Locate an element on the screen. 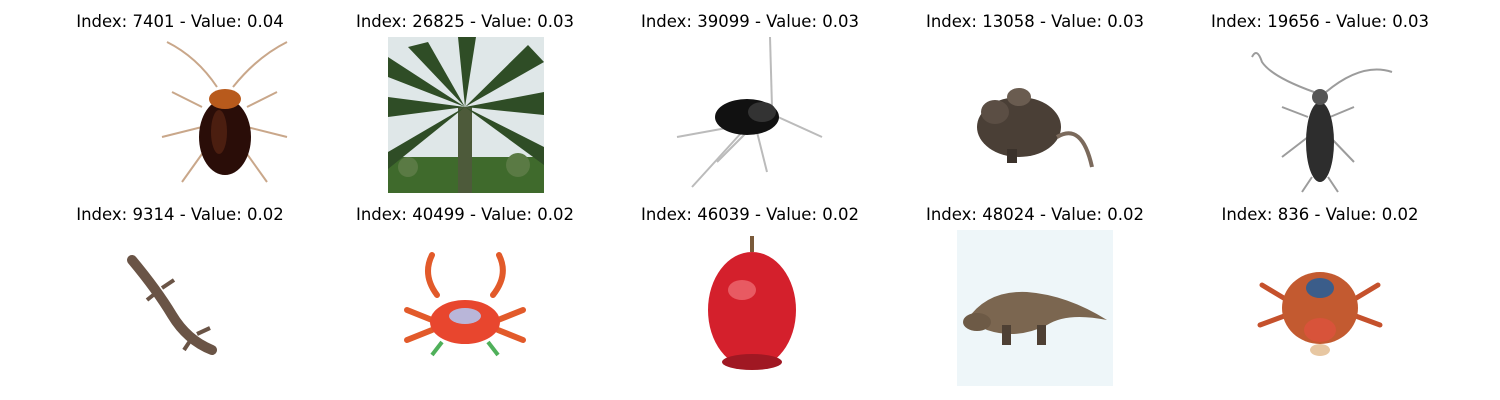  image-panel: Index: 7401 - Value: 0.04 is located at coordinates (180, 104).